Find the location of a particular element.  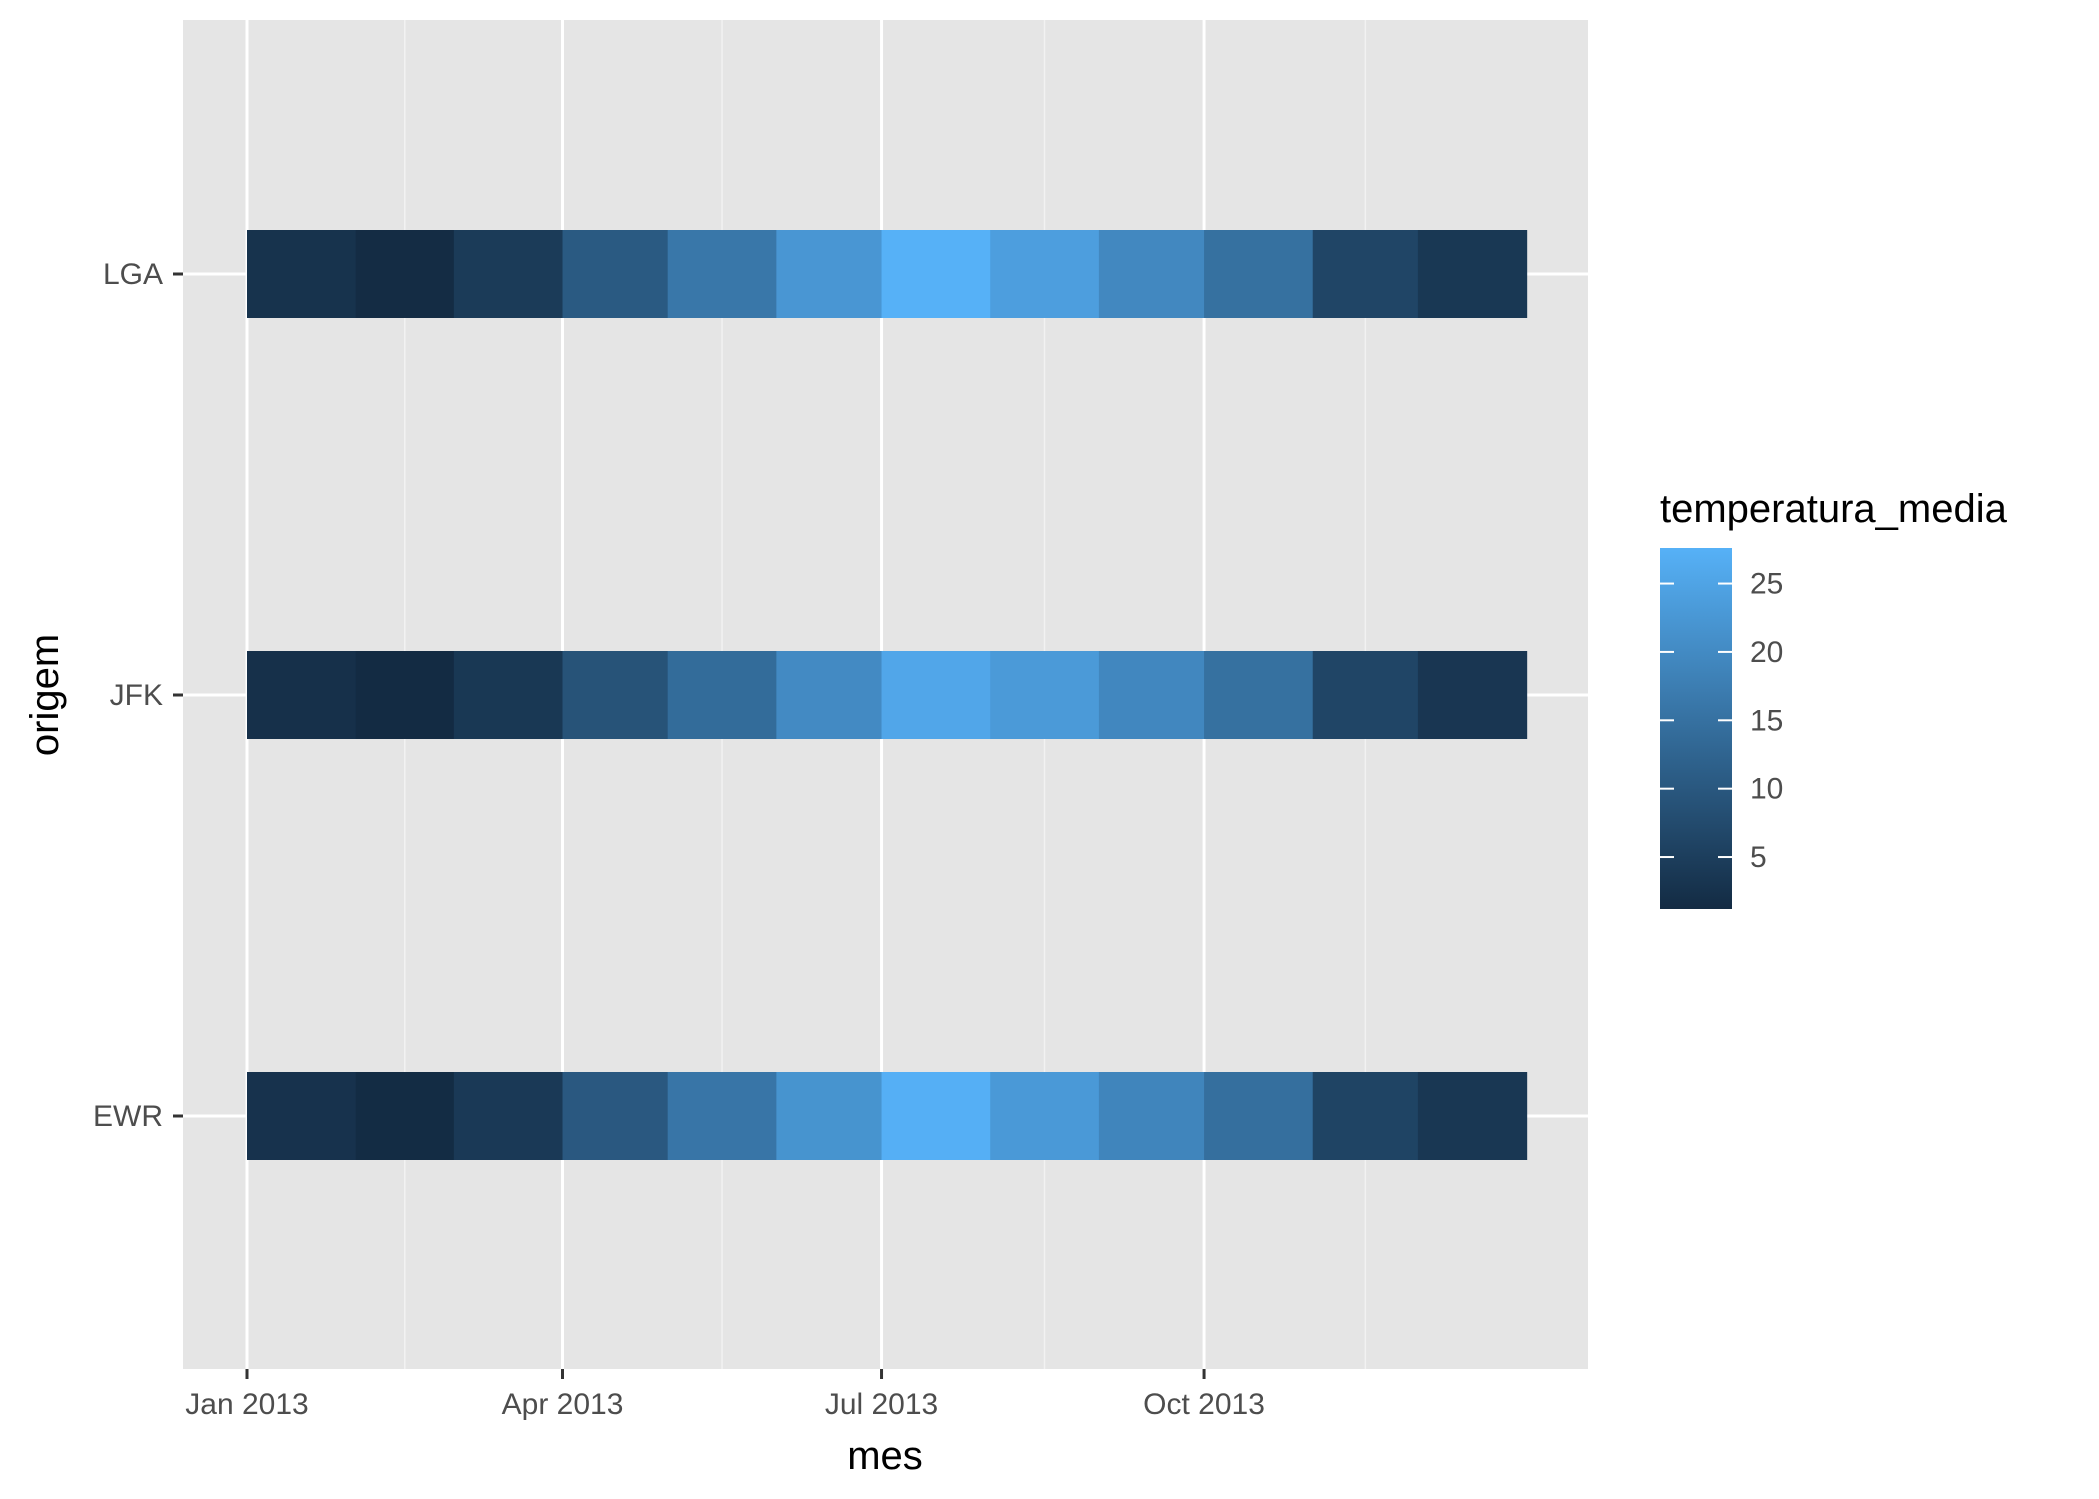

legend-tick-label: 25 is located at coordinates (1766, 584).